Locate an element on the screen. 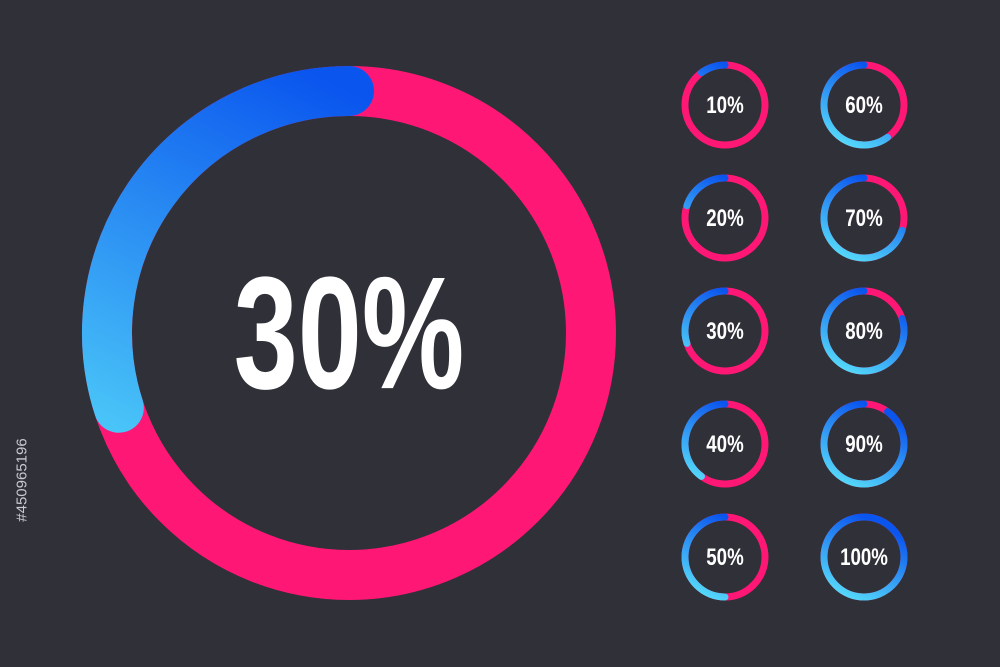 Image resolution: width=1000 pixels, height=667 pixels. percent-label: 100% is located at coordinates (864, 557).